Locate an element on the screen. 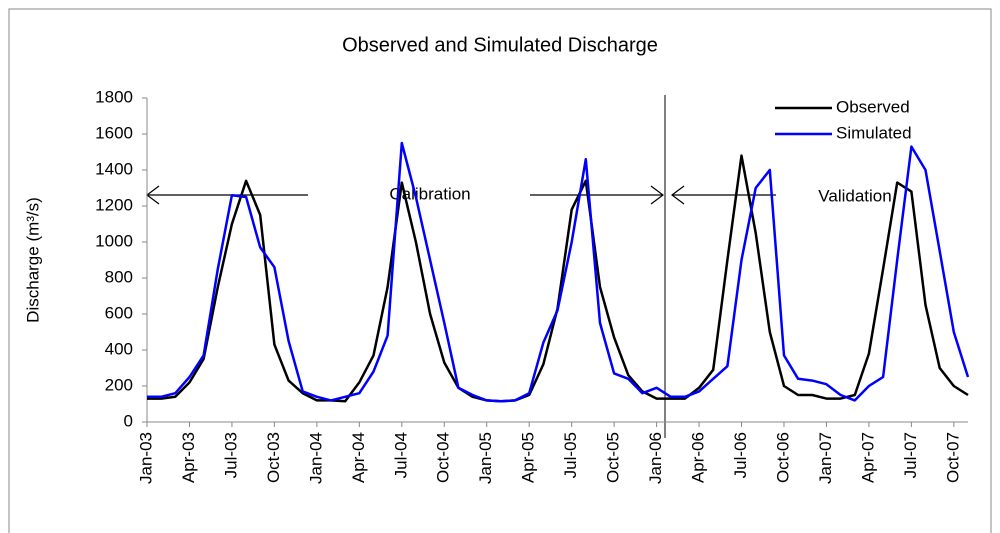 Image resolution: width=1000 pixels, height=533 pixels. x-tick-label: Apr-07 is located at coordinates (867, 457).